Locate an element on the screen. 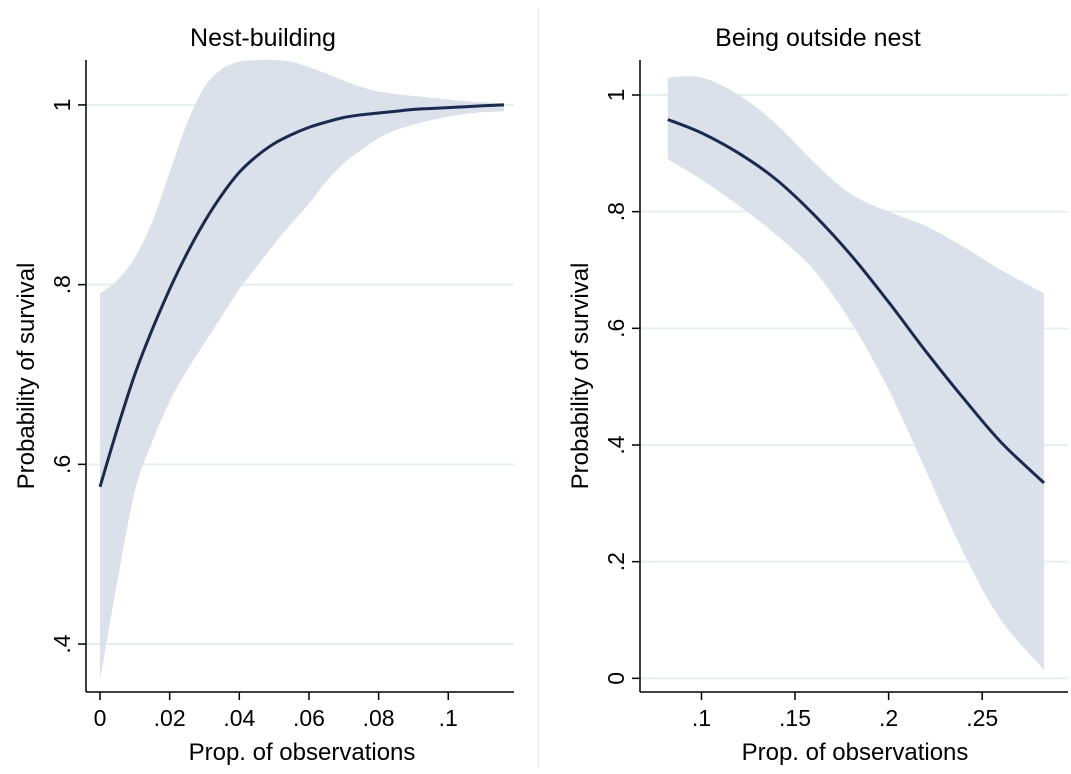  x-tick-label: .04 is located at coordinates (239, 718).